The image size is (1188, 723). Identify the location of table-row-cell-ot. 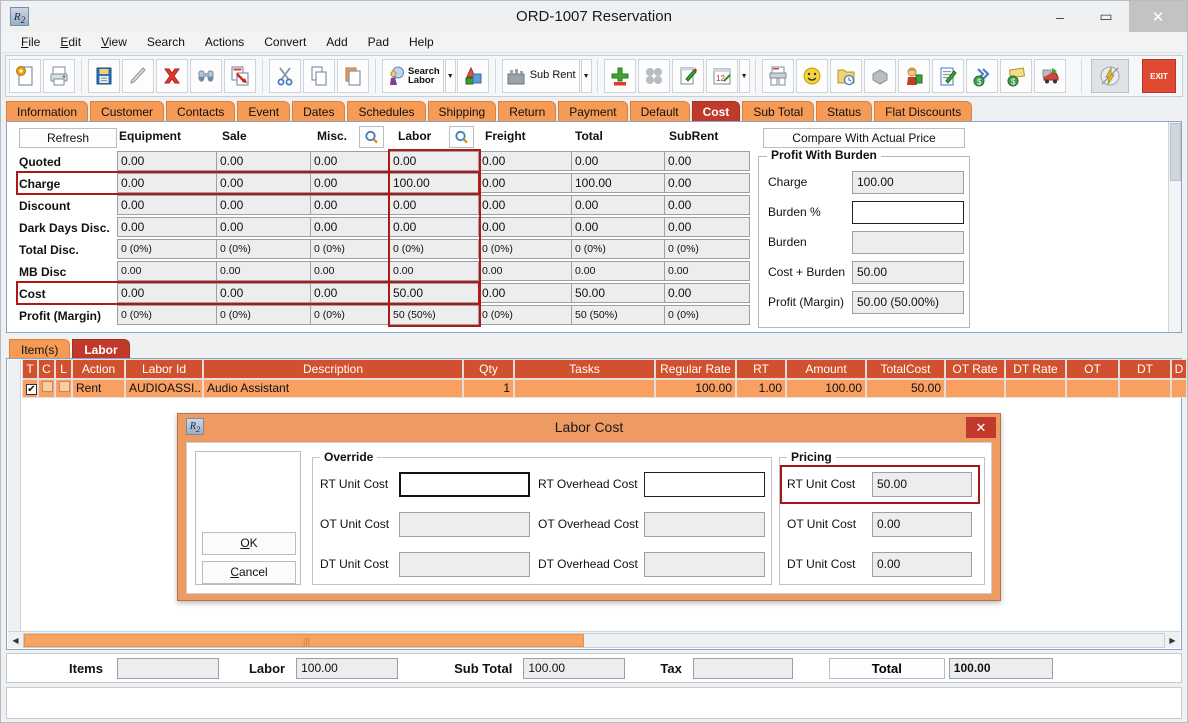
(1092, 388).